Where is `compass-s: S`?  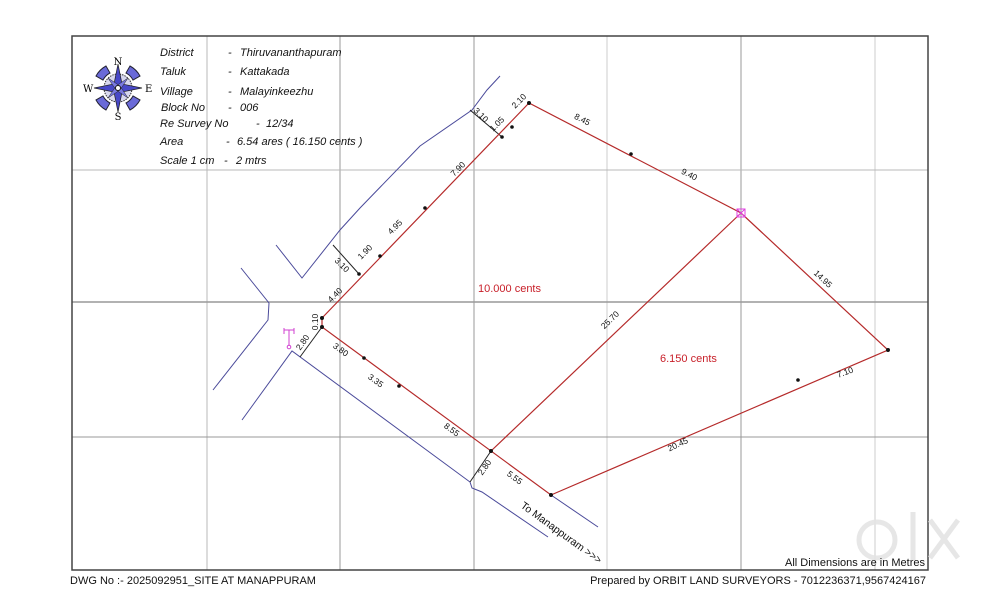
compass-s: S is located at coordinates (118, 117).